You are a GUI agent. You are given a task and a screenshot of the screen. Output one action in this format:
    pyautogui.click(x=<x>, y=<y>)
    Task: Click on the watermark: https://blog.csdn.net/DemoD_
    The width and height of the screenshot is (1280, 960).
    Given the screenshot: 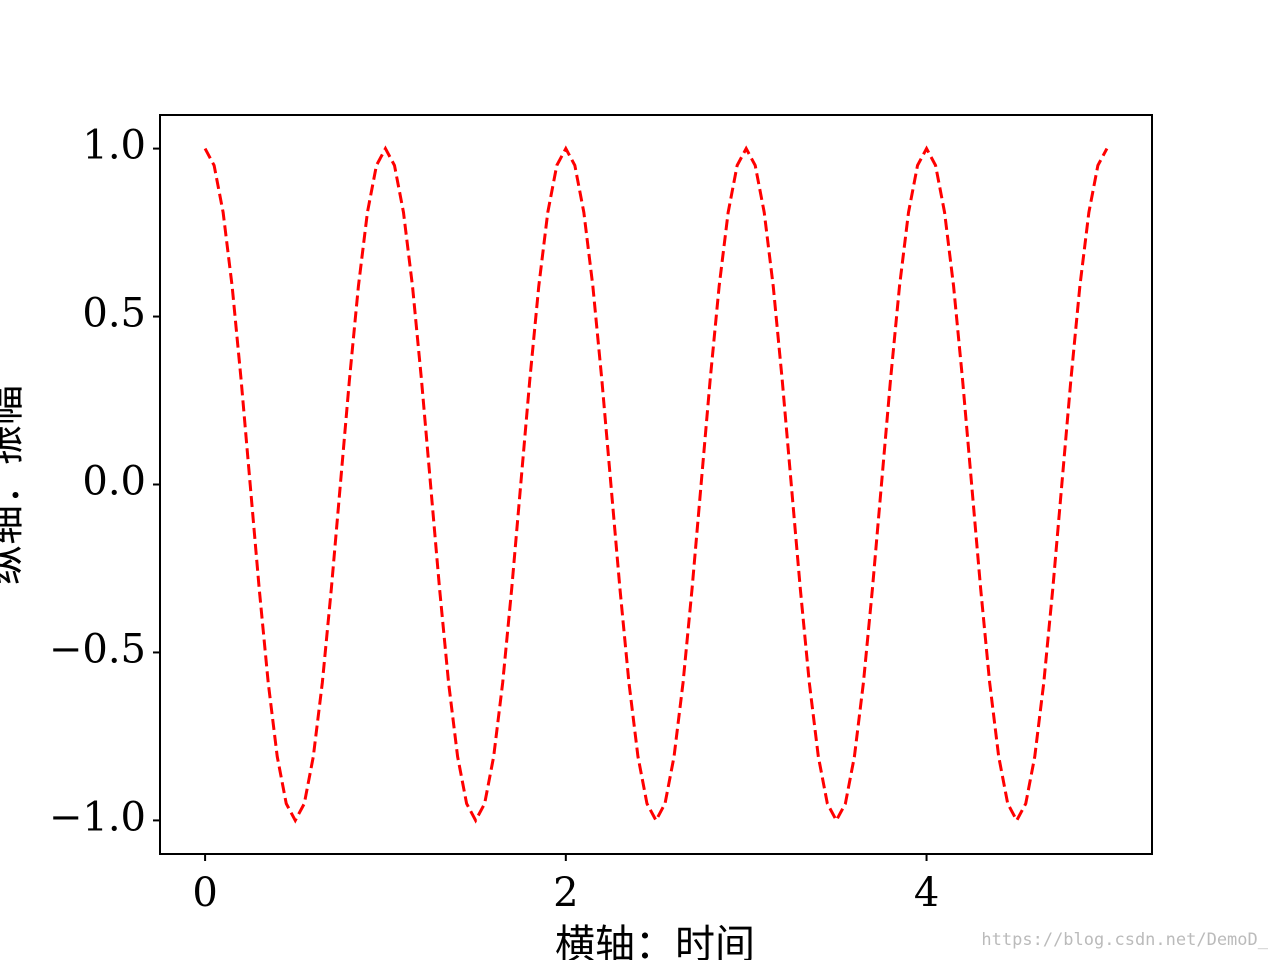 What is the action you would take?
    pyautogui.click(x=1124, y=940)
    